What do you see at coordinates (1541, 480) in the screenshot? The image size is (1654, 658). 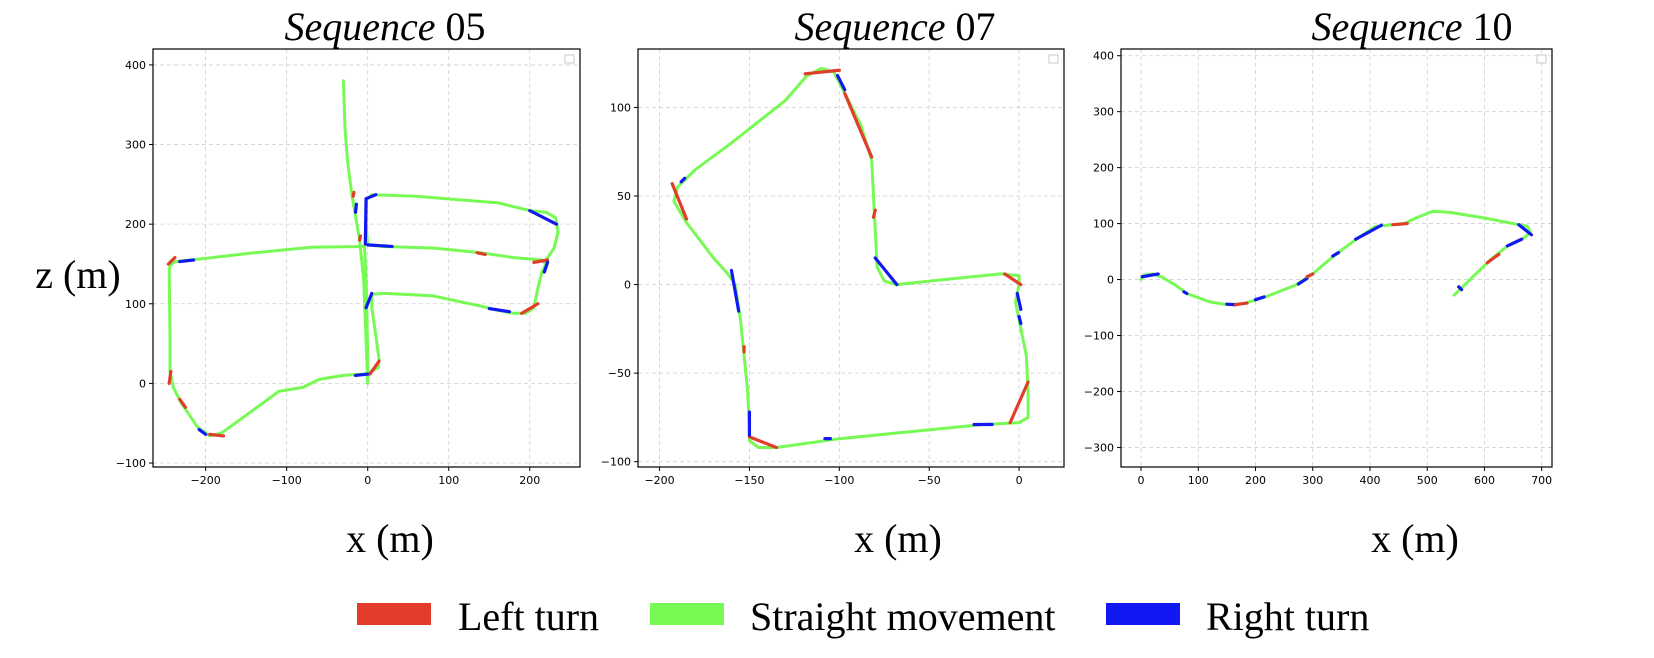 I see `x-tick-label: 700` at bounding box center [1541, 480].